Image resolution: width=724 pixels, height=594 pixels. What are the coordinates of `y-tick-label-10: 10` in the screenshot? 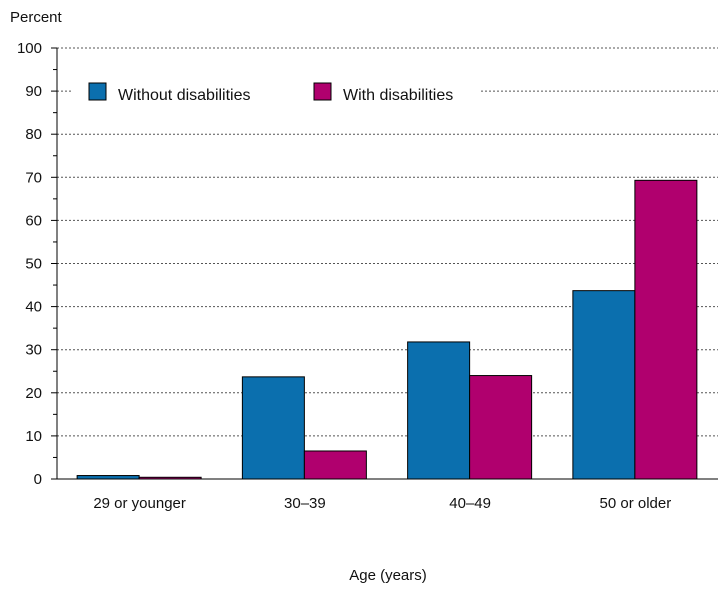 It's located at (33, 436).